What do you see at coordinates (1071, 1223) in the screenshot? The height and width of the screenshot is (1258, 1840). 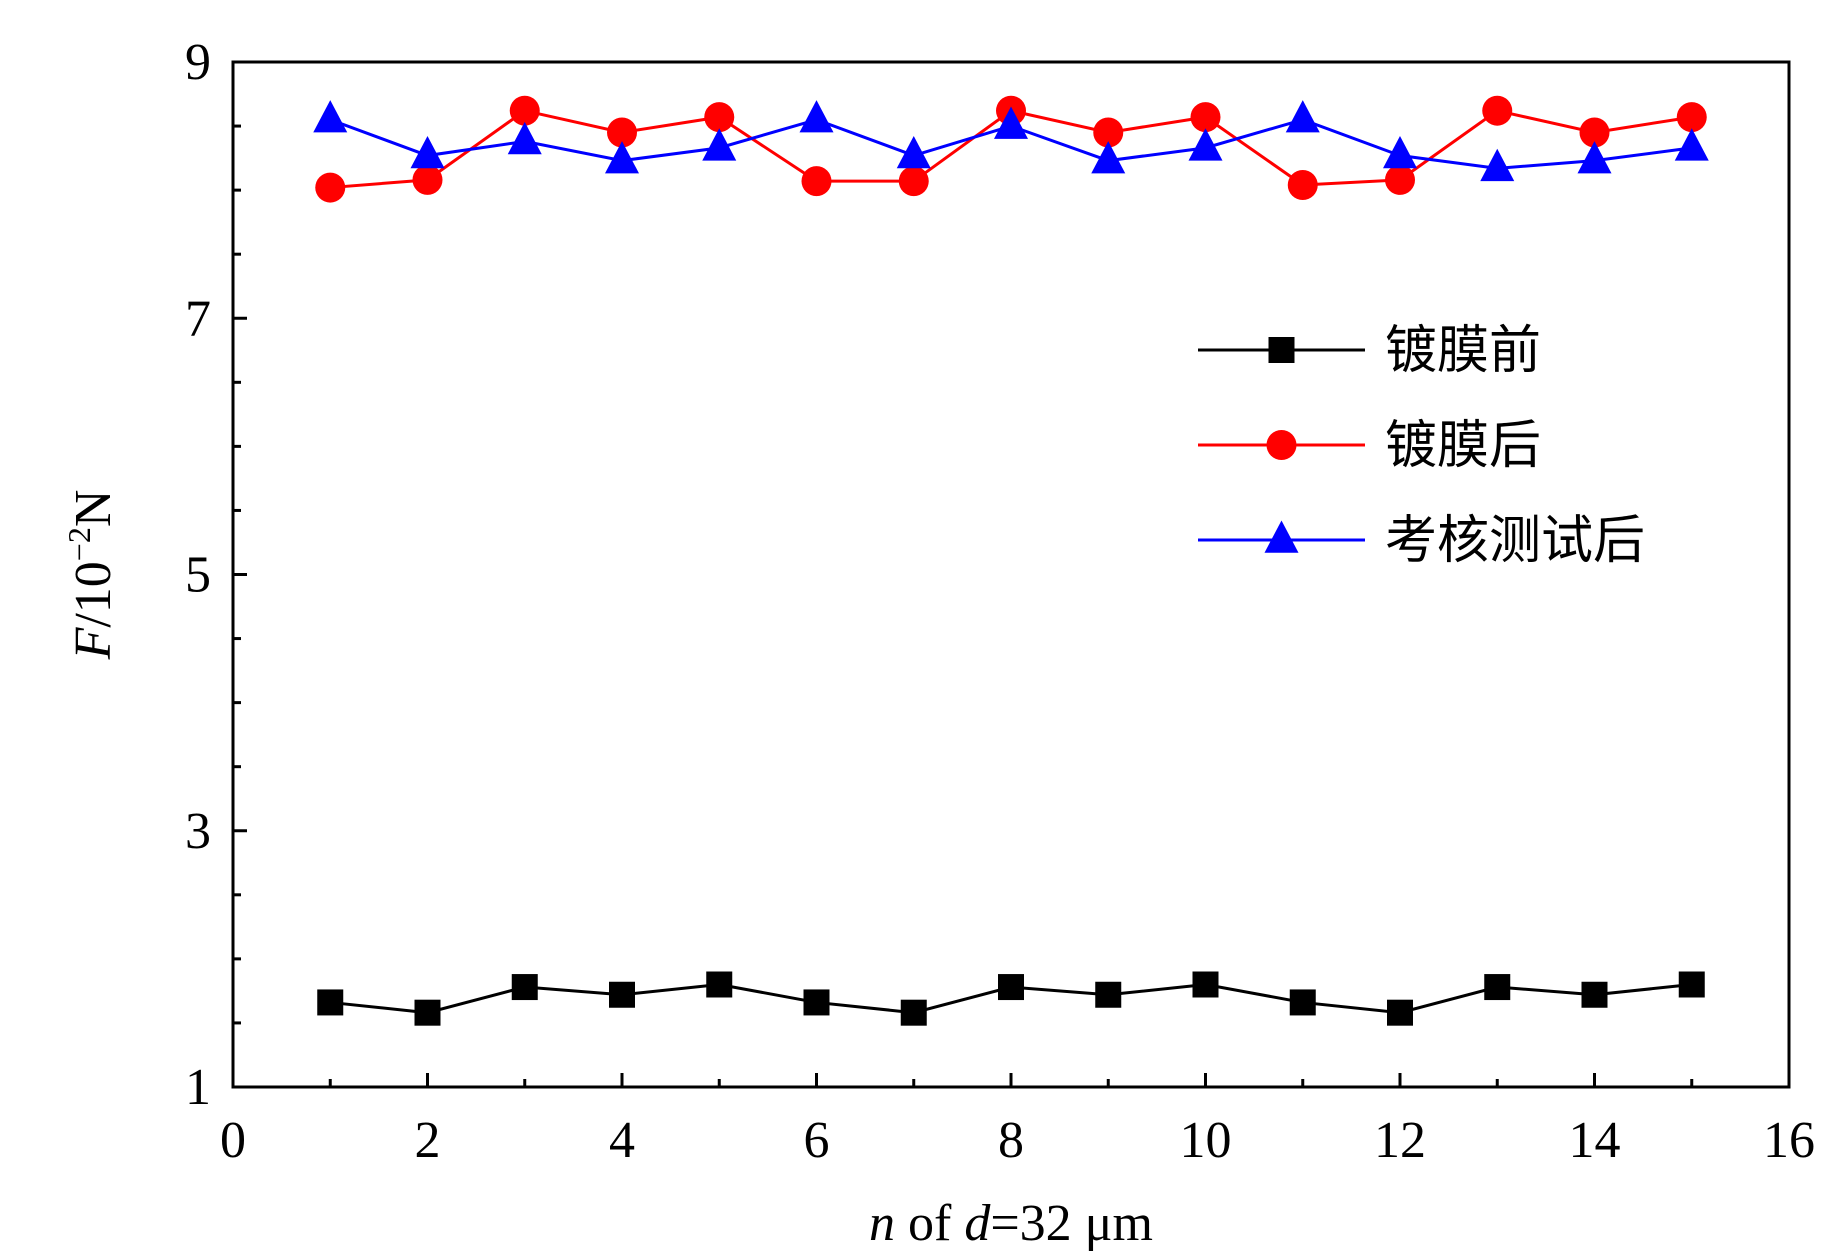 I see `x-label-rest: =32 μm` at bounding box center [1071, 1223].